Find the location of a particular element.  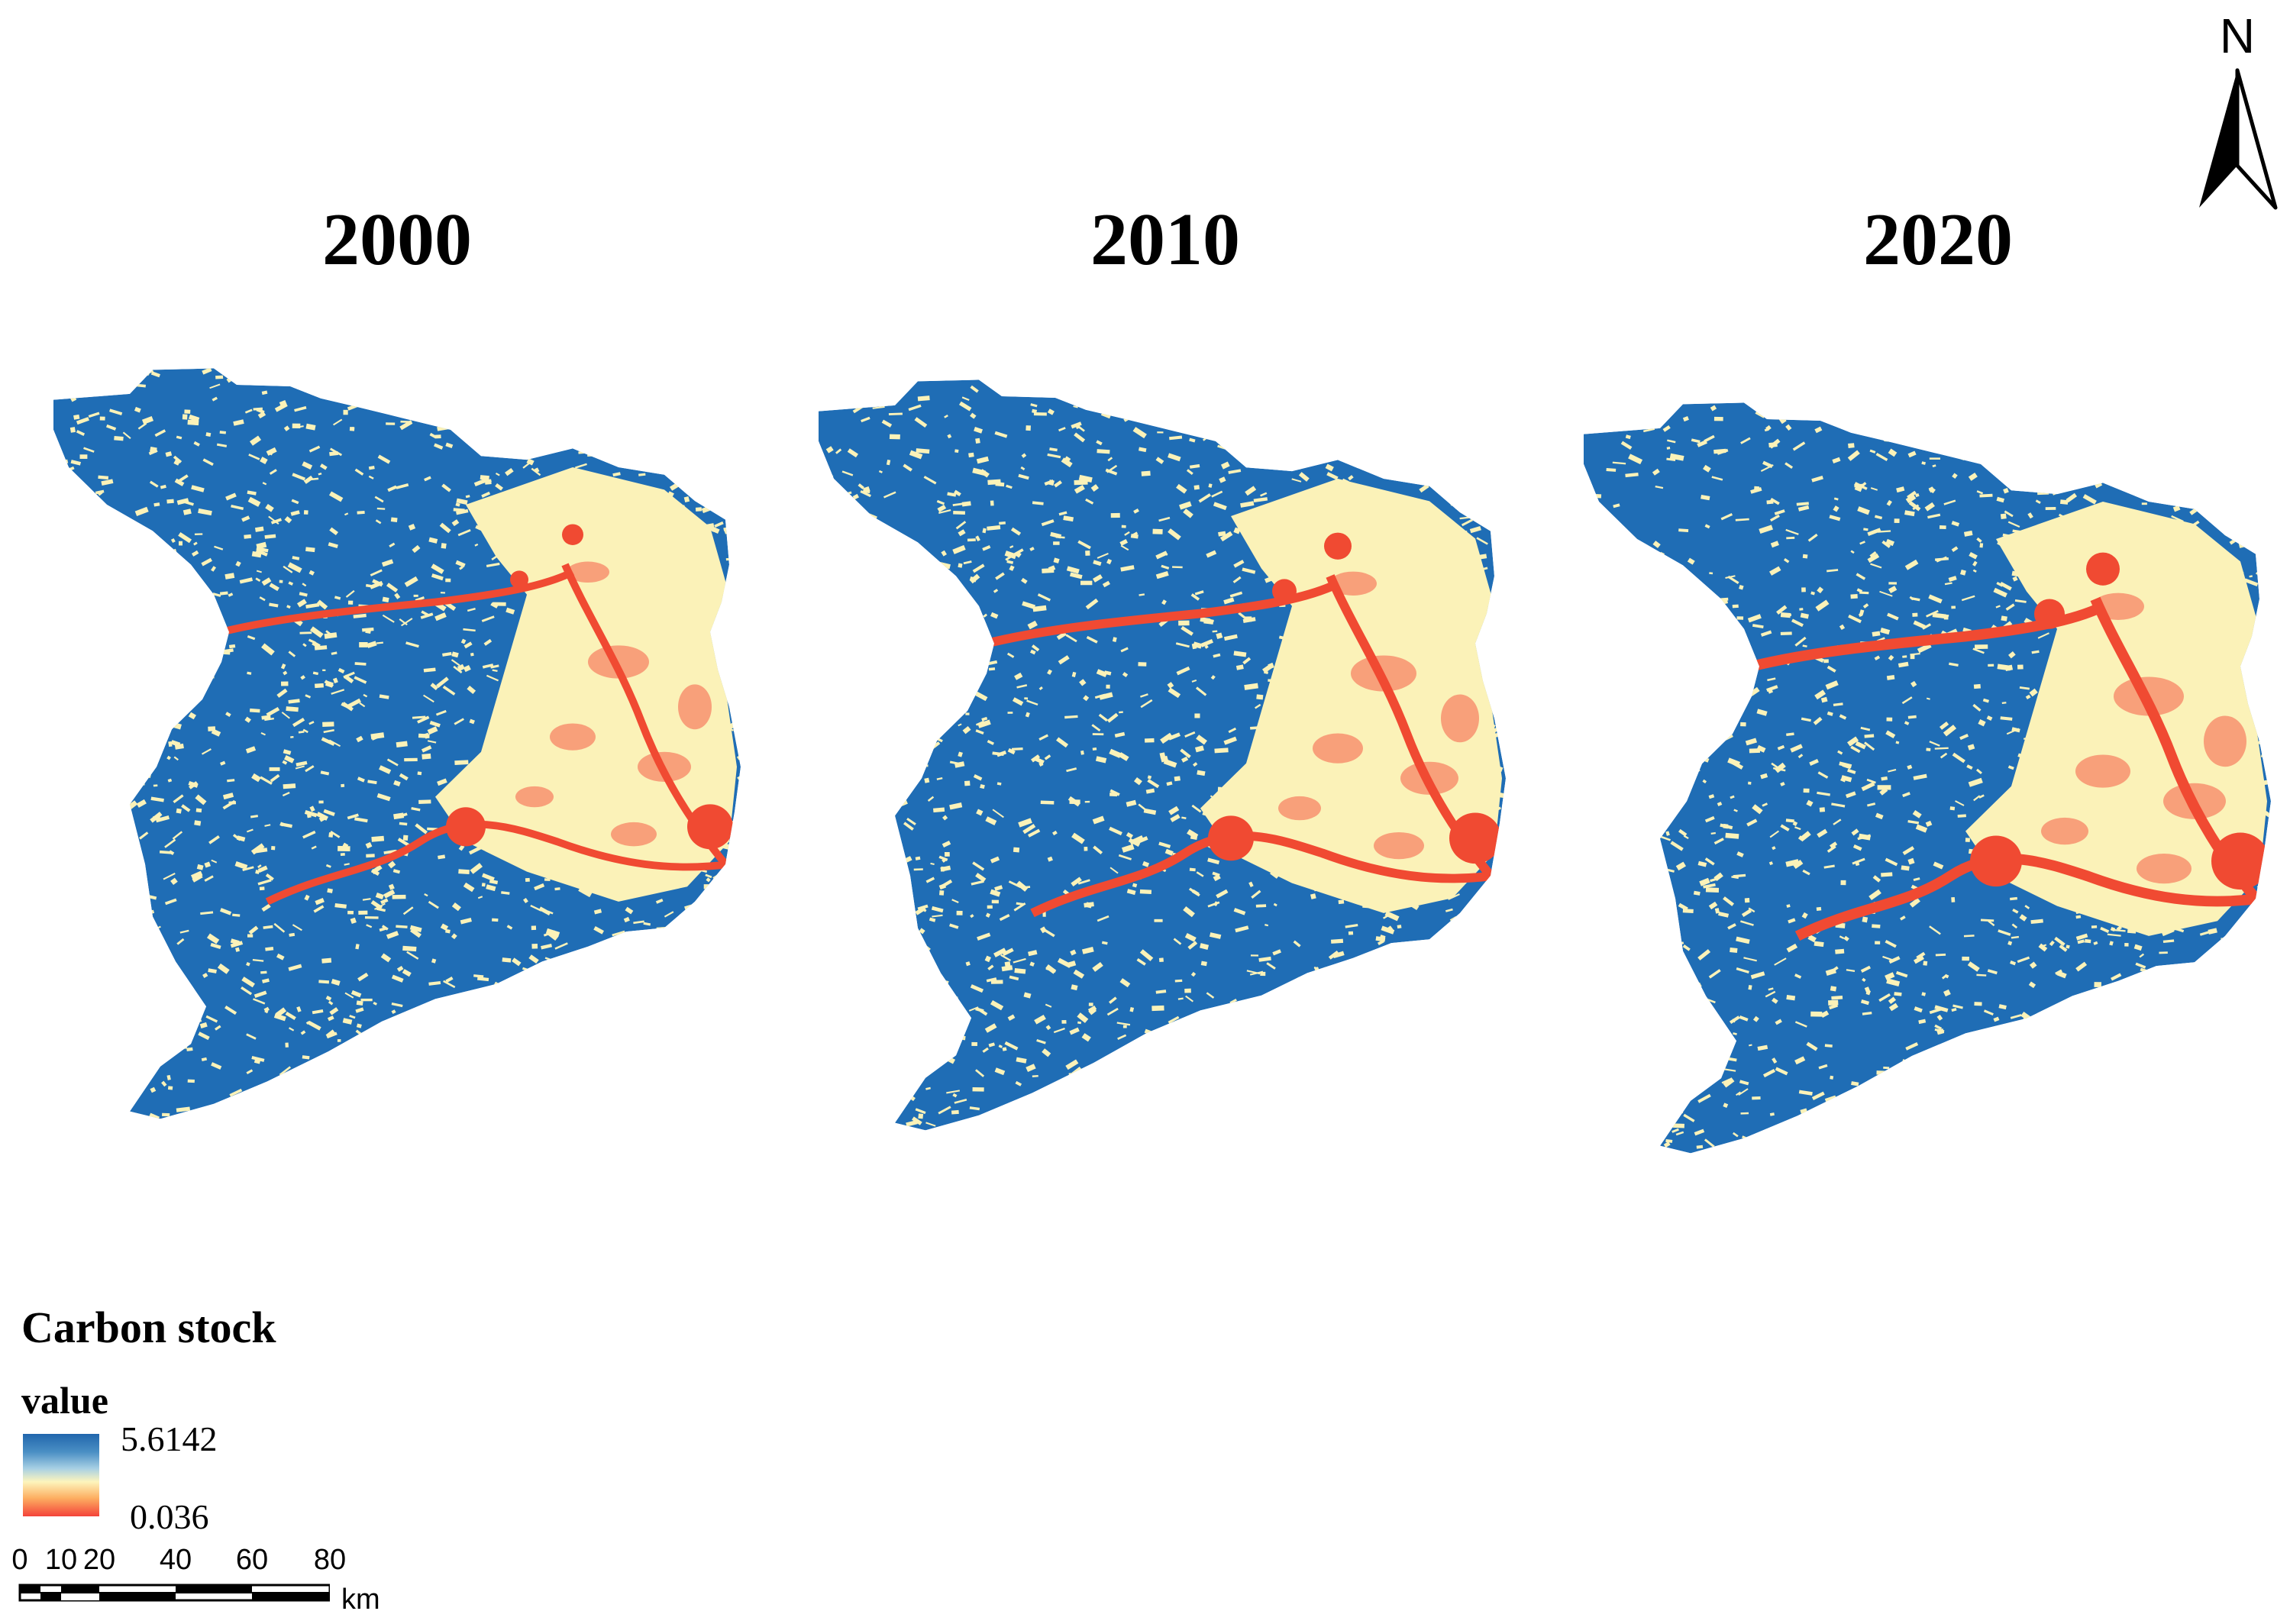

year-title-2000: 2000 is located at coordinates (397, 240).